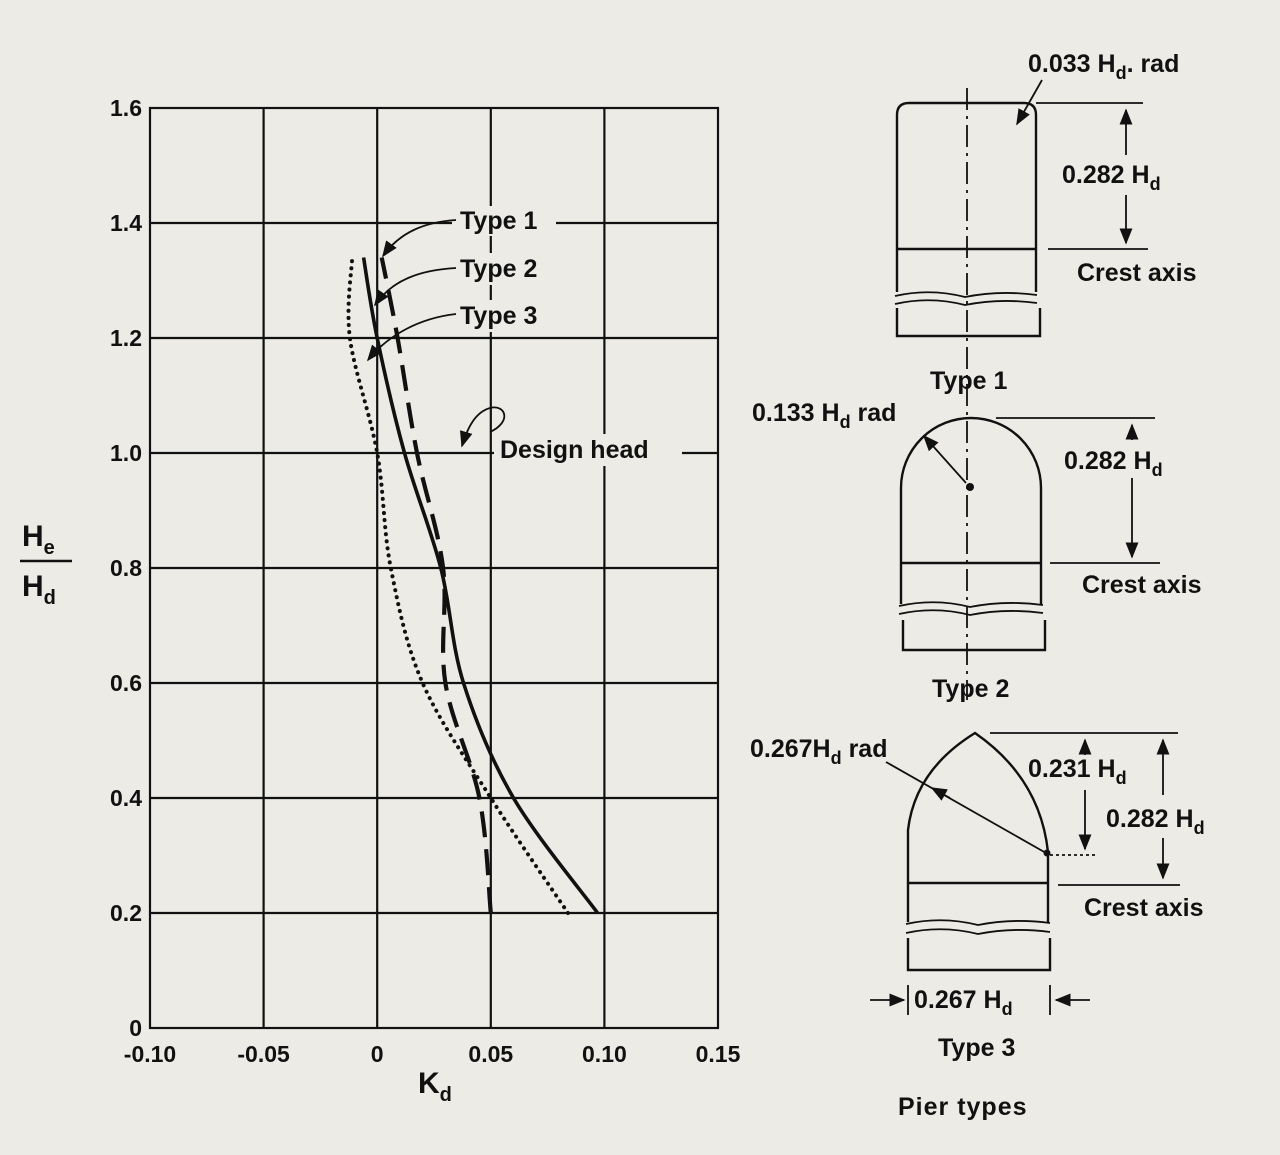  I want to click on type1-leader, so click(419, 238).